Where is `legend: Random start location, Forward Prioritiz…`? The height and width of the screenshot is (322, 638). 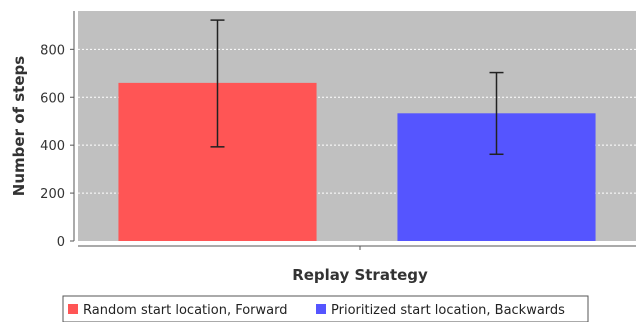 legend: Random start location, Forward Prioritiz… is located at coordinates (325, 308).